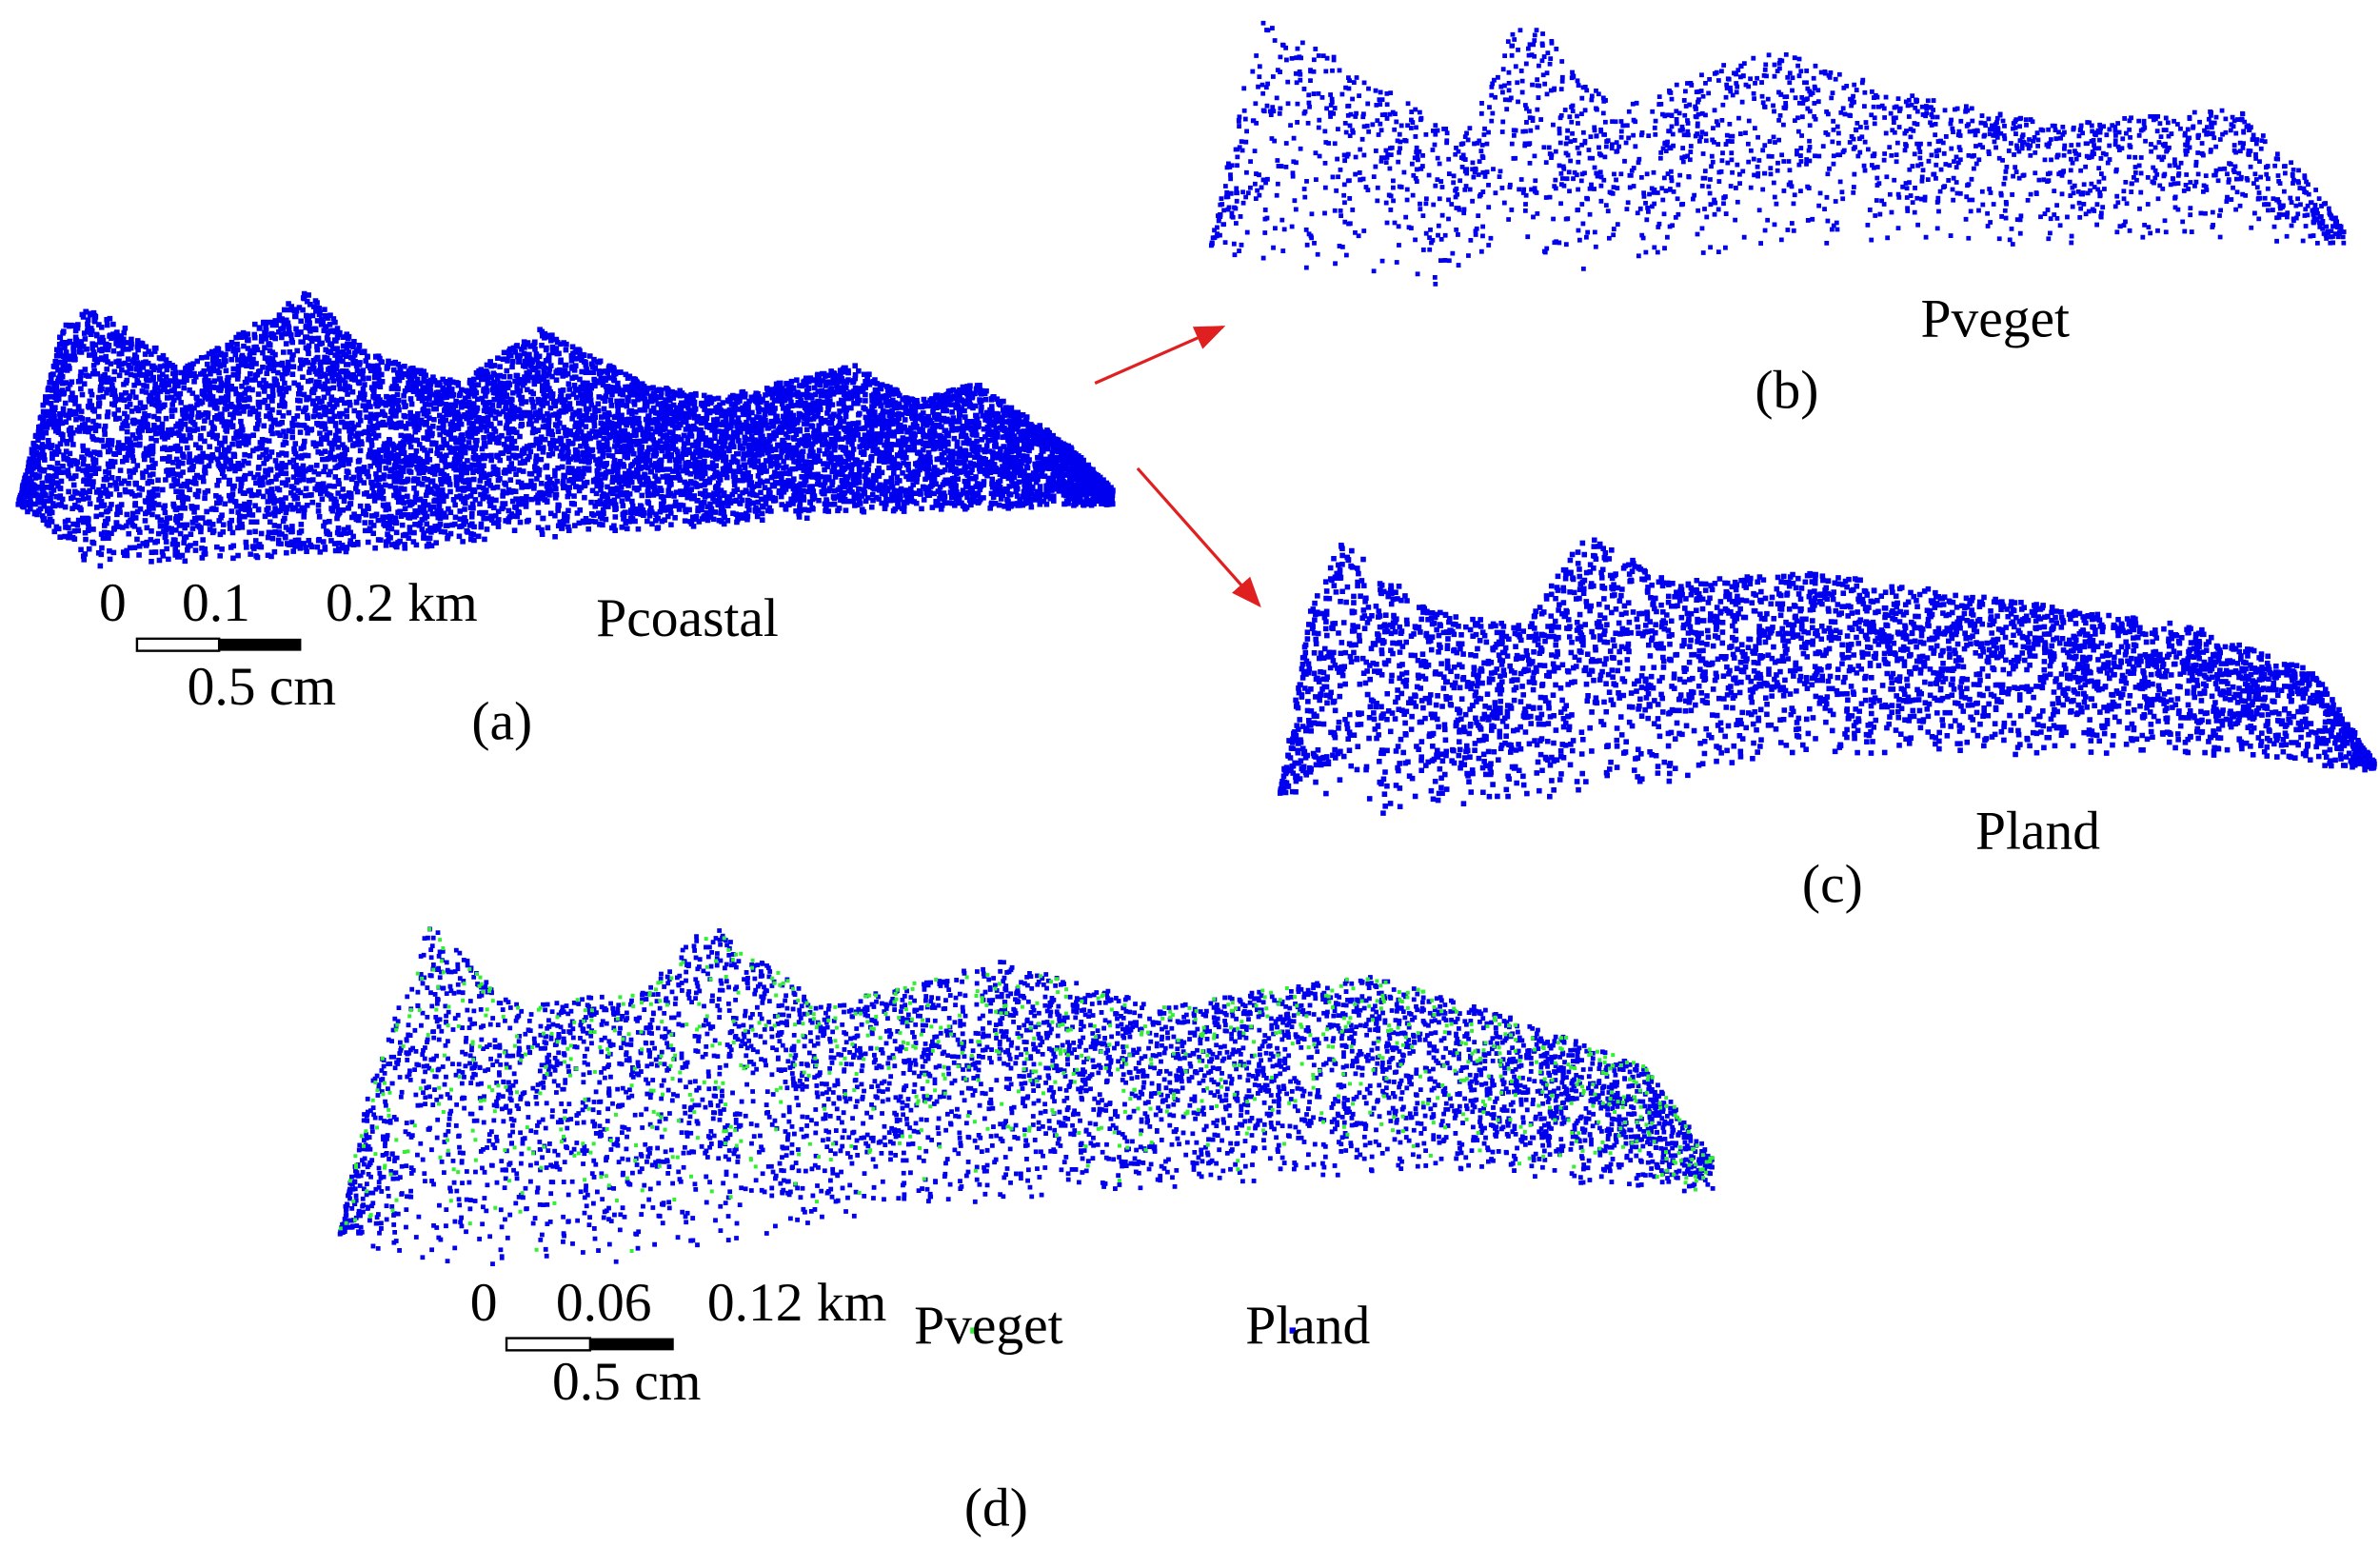  Describe the element at coordinates (687, 618) in the screenshot. I see `panel-caption: Pcoastal` at that location.